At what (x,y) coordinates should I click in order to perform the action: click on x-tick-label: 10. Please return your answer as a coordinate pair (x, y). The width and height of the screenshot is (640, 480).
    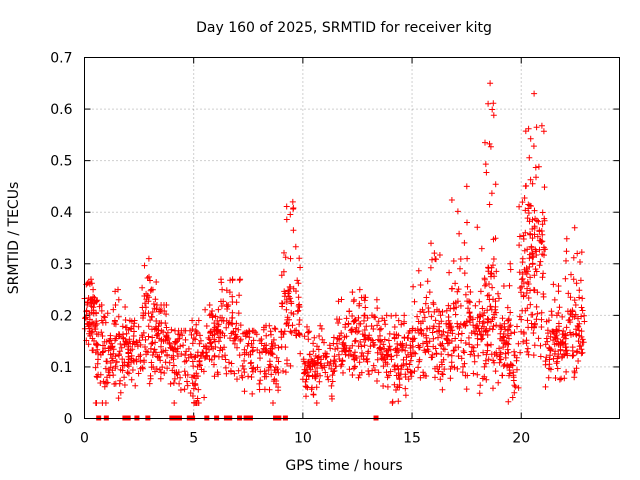
    Looking at the image, I should click on (303, 439).